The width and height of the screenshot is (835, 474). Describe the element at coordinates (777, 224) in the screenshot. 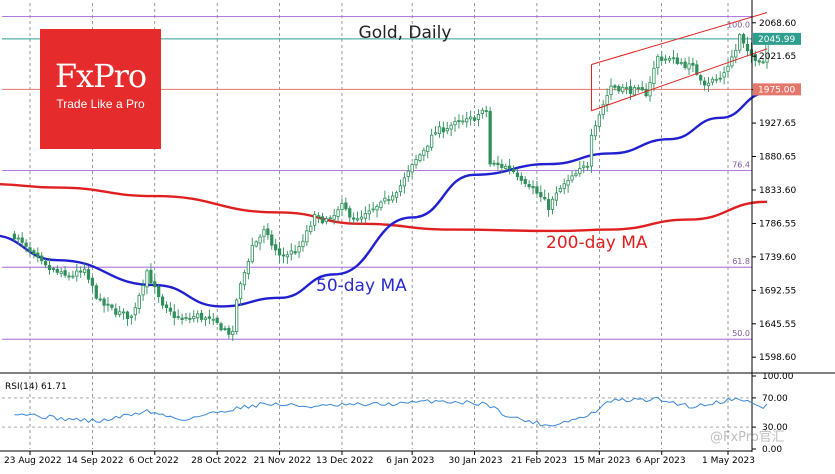

I see `price-tick-label: 1786.55` at that location.